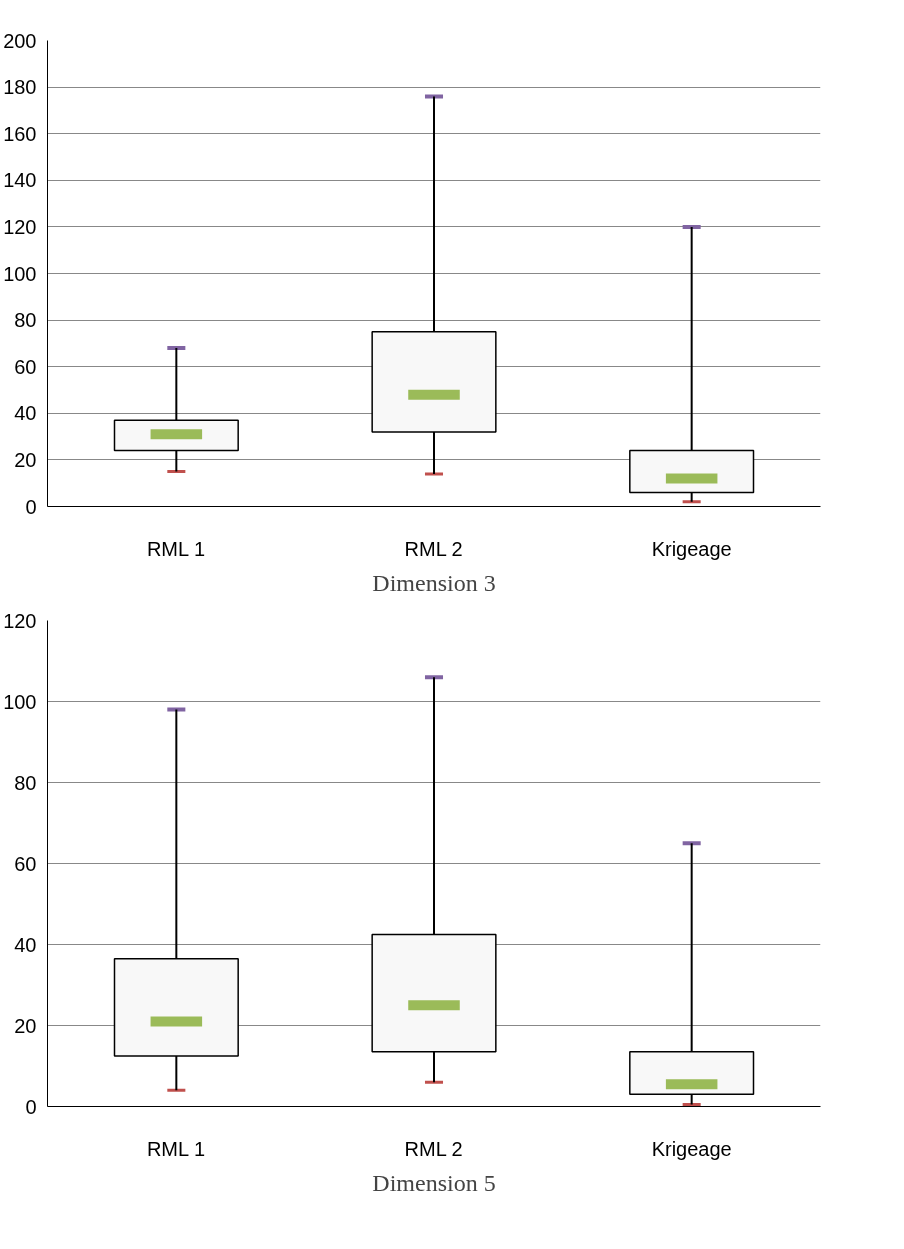 This screenshot has height=1249, width=904. I want to click on text: Dimension 5, so click(434, 1182).